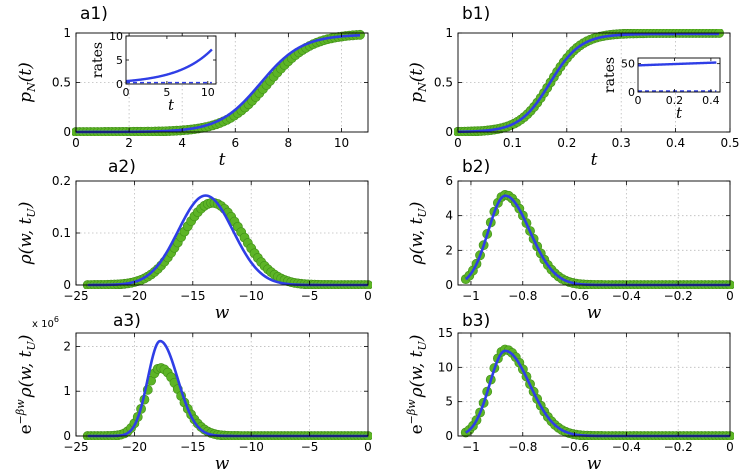  I want to click on inset-a1: 0 5 10 0 5 10 t rates, so click(153, 72).